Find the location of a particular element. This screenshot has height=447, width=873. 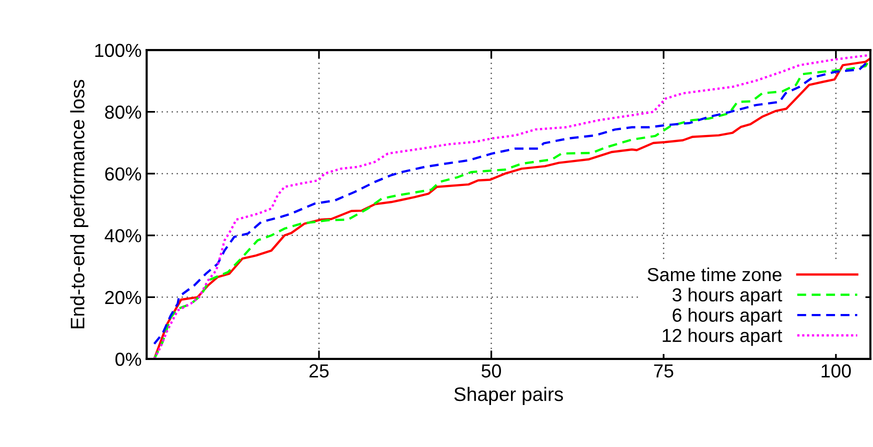

x-tick-label: 100 is located at coordinates (836, 371).